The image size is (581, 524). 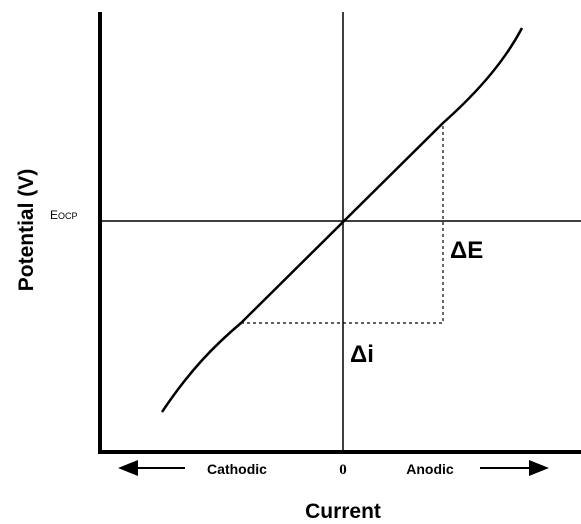 I want to click on delta-i-label: Δi, so click(x=362, y=354).